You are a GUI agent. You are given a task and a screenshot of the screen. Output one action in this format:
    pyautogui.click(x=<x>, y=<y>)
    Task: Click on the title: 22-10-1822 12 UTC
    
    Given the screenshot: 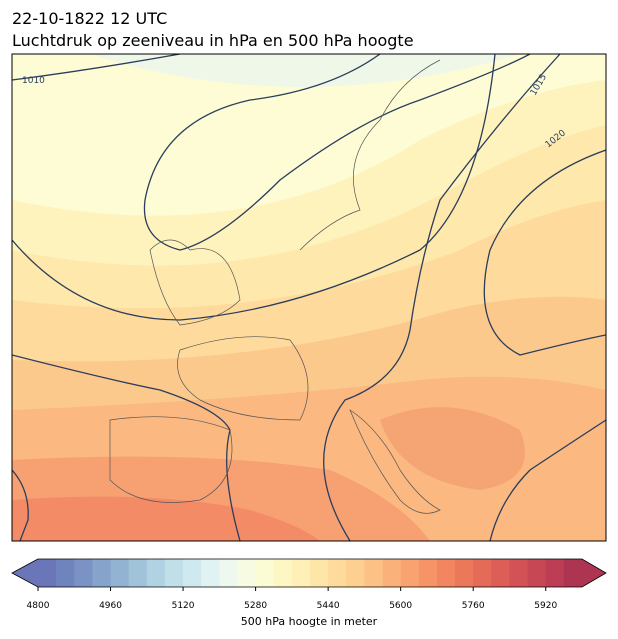 What is the action you would take?
    pyautogui.click(x=89, y=18)
    